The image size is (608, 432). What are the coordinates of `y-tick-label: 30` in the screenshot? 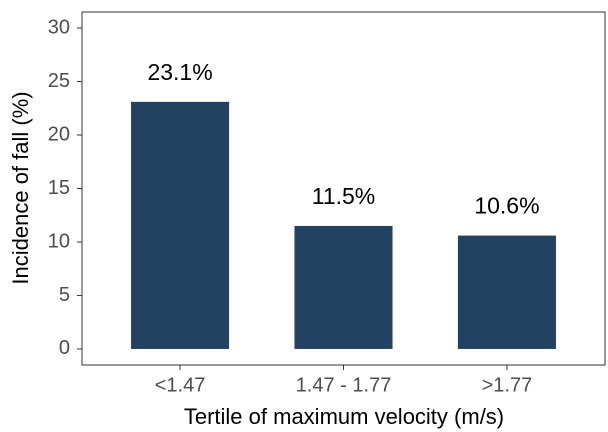 It's located at (59, 27).